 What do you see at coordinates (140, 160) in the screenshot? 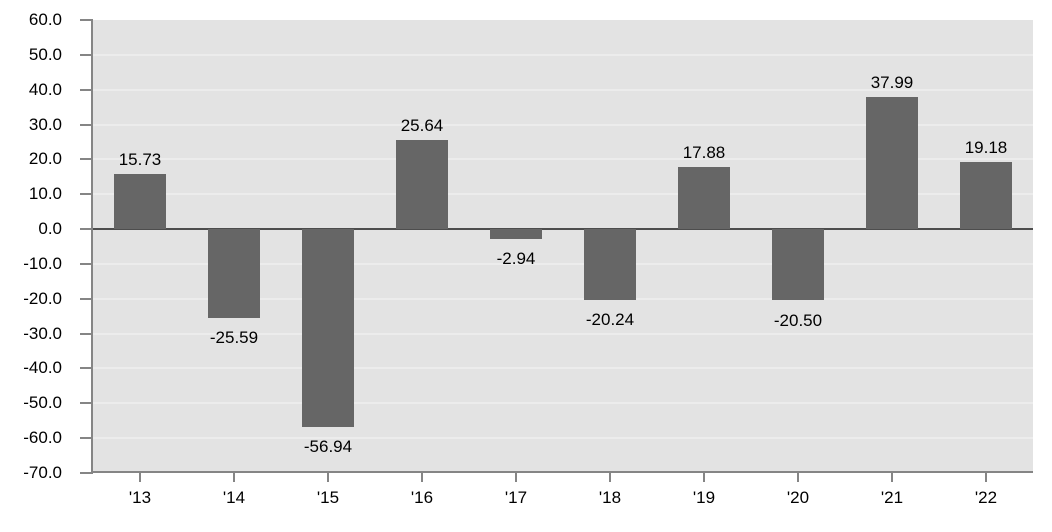
I see `bar-value-label: 15.73` at bounding box center [140, 160].